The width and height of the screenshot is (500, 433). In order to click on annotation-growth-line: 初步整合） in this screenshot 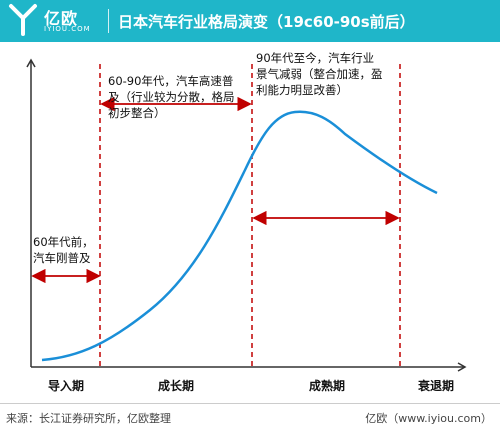, I will do `click(137, 113)`.